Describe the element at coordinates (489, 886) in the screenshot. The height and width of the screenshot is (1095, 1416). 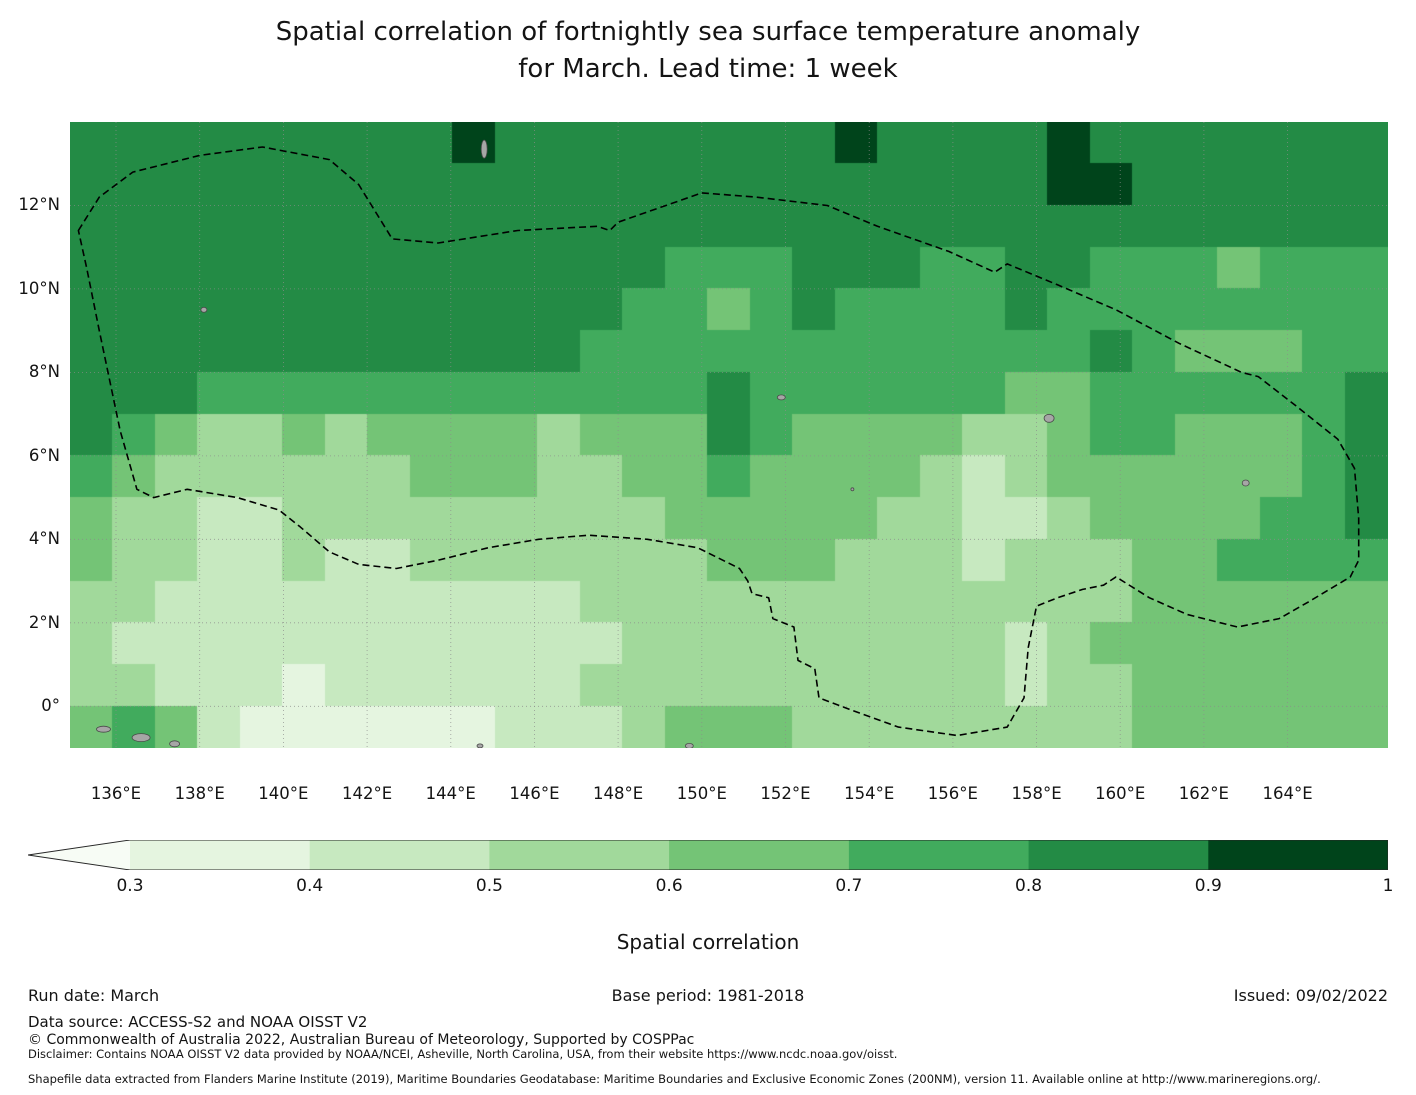
I see `colorbar-tick-label: 0.5` at that location.